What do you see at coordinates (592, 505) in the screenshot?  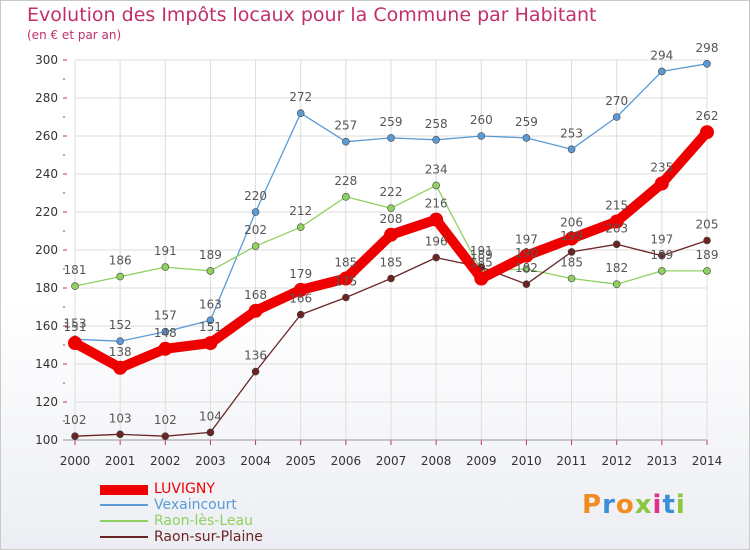 I see `logo-letter: P` at bounding box center [592, 505].